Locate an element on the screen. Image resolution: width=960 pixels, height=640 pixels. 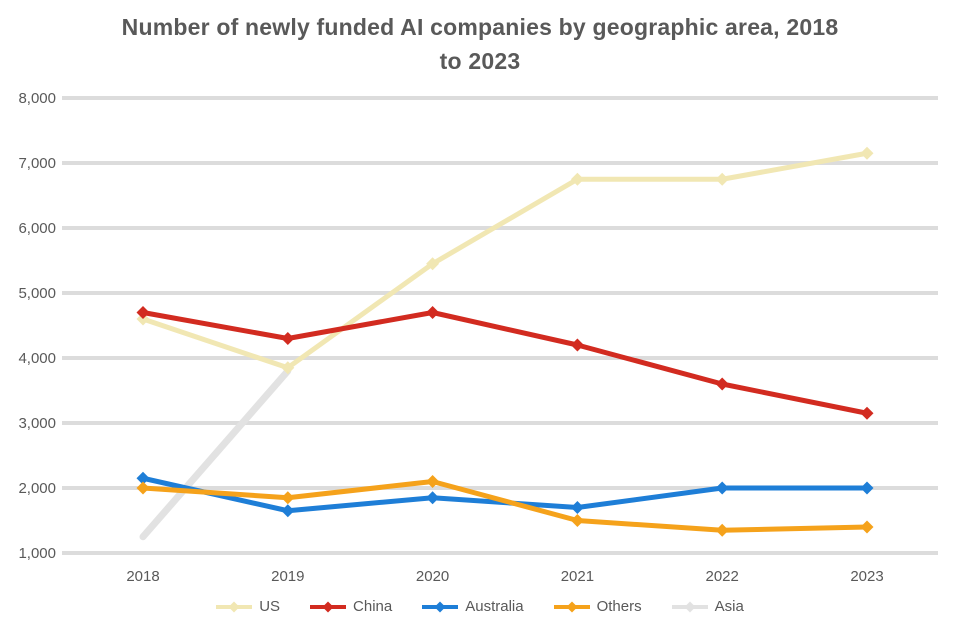
chart-title-line2: to 2023 is located at coordinates (480, 61).